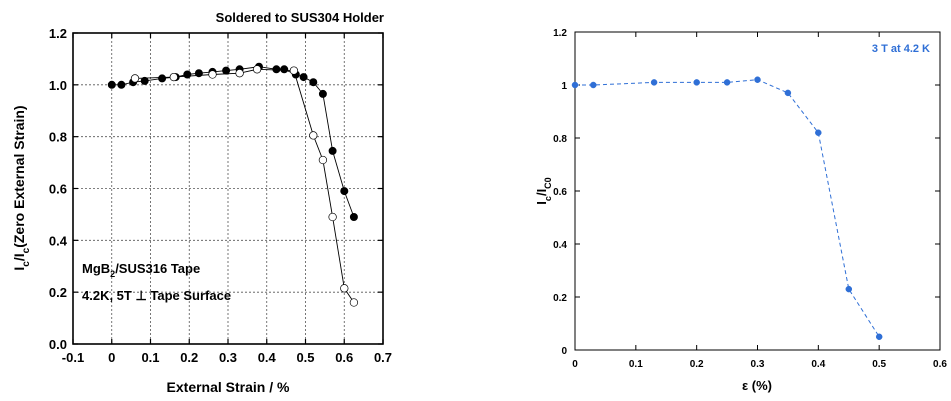 The image size is (951, 401). What do you see at coordinates (267, 357) in the screenshot?
I see `x-tick-label: 0.4` at bounding box center [267, 357].